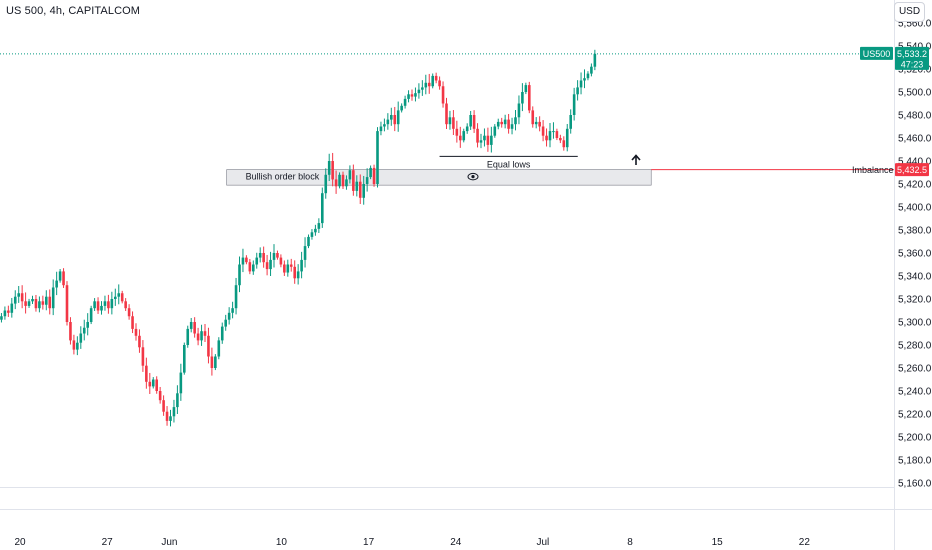  What do you see at coordinates (915, 392) in the screenshot?
I see `price-tick-label: 5,240.0` at bounding box center [915, 392].